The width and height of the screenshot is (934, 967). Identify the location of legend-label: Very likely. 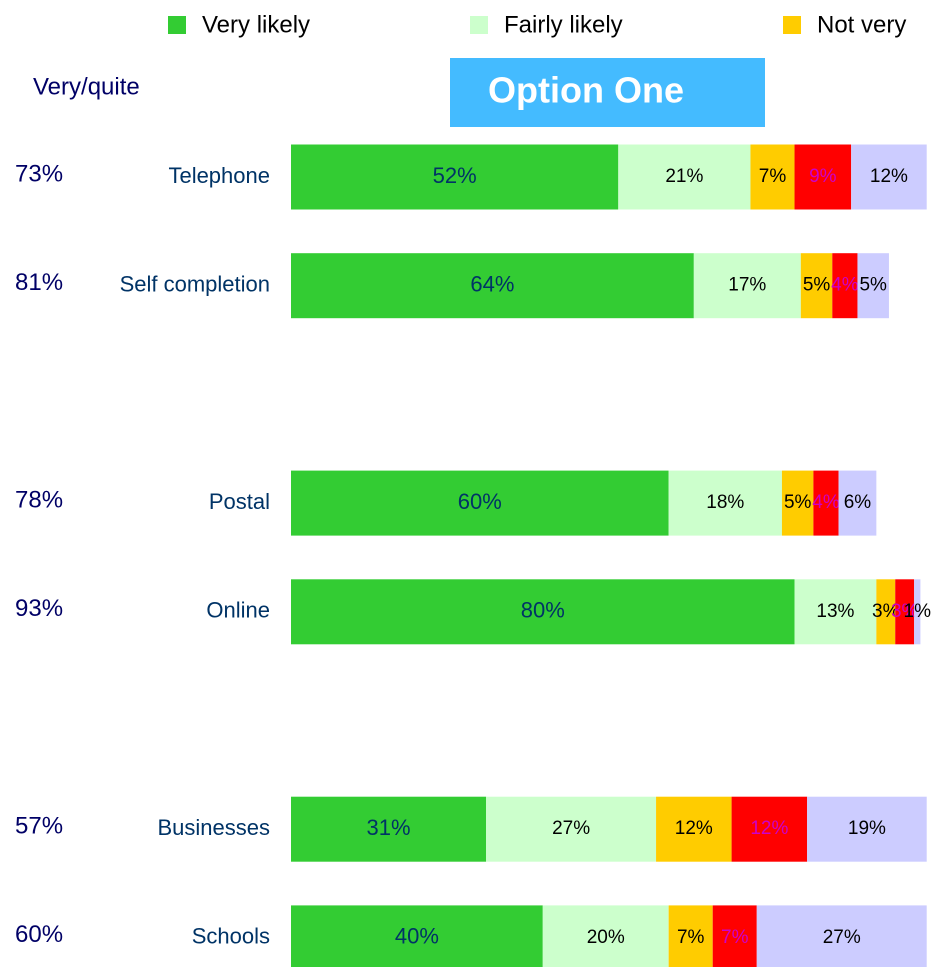
(256, 24).